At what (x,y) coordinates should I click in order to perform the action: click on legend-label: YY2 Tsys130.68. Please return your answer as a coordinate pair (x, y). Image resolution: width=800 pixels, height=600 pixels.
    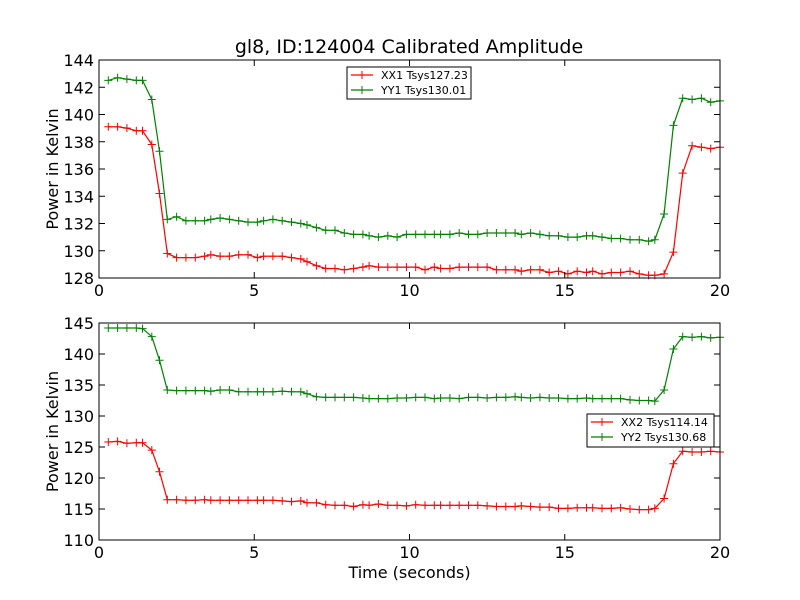
    Looking at the image, I should click on (663, 437).